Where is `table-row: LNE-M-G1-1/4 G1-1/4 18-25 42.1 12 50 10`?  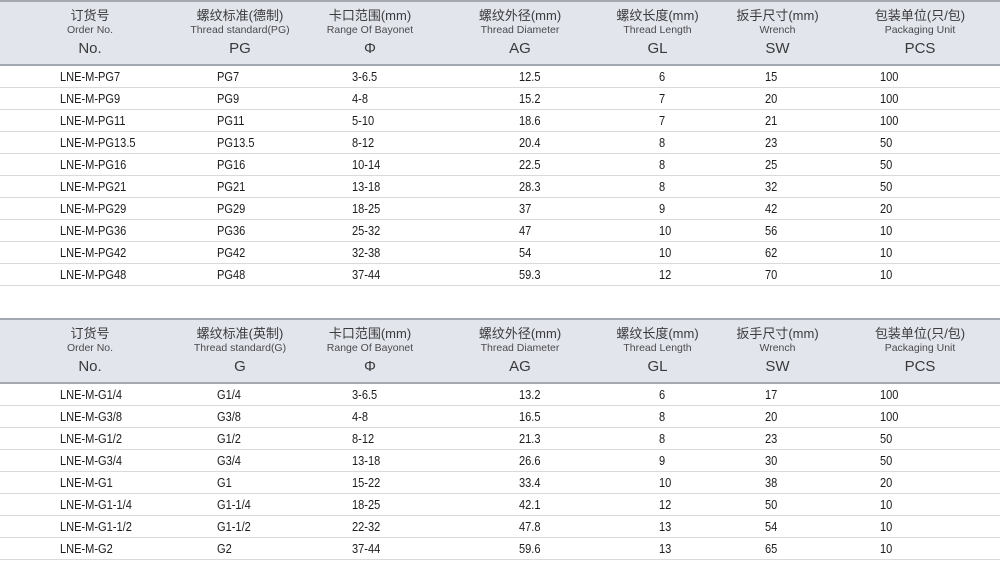
table-row: LNE-M-G1-1/4 G1-1/4 18-25 42.1 12 50 10 is located at coordinates (500, 505).